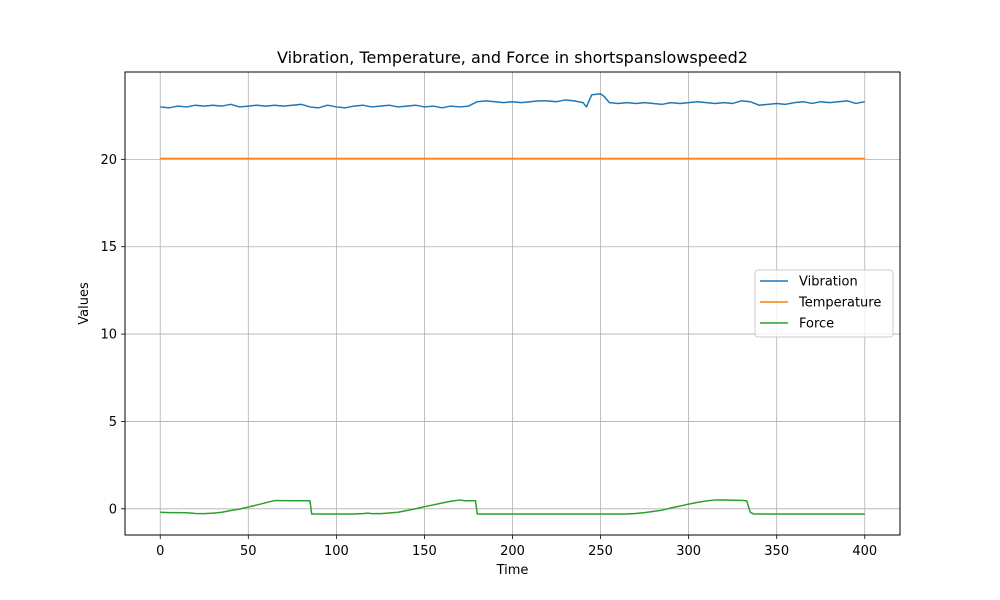  I want to click on x-tick-label: 100, so click(336, 551).